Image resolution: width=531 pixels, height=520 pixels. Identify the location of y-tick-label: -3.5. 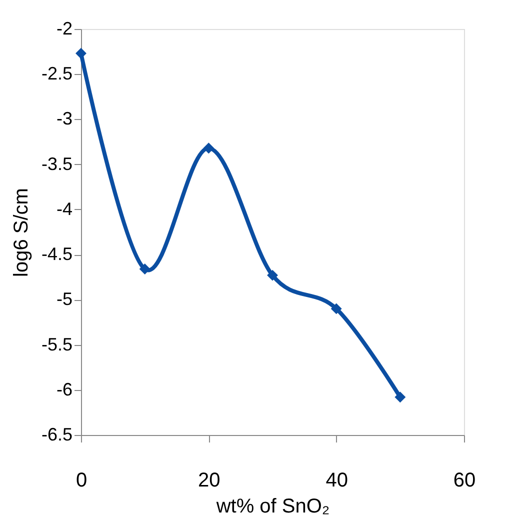
(56, 164).